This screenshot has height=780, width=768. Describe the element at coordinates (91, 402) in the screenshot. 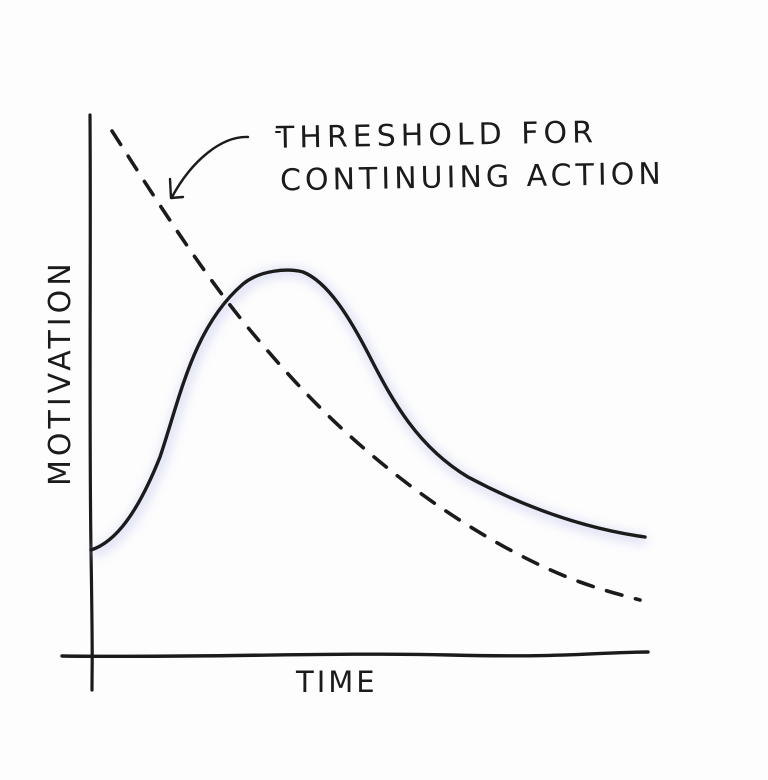

I see `y-axis-line` at that location.